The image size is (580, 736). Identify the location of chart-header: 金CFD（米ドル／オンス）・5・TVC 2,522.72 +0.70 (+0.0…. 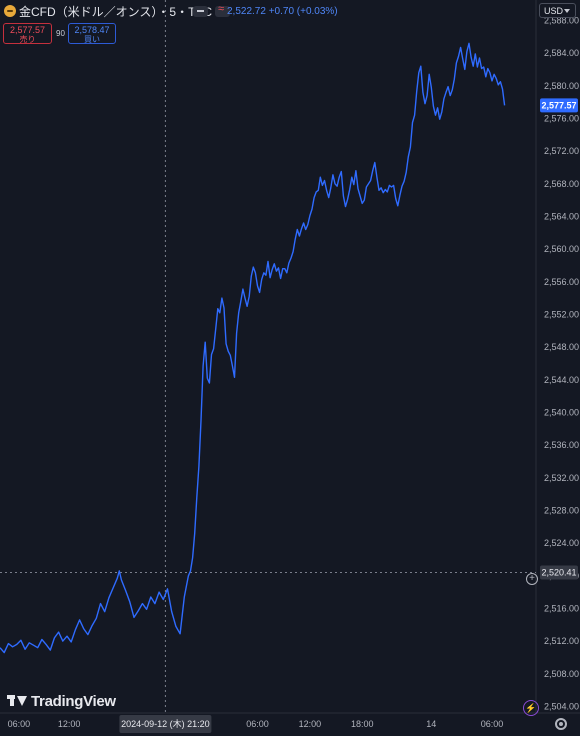
(290, 24).